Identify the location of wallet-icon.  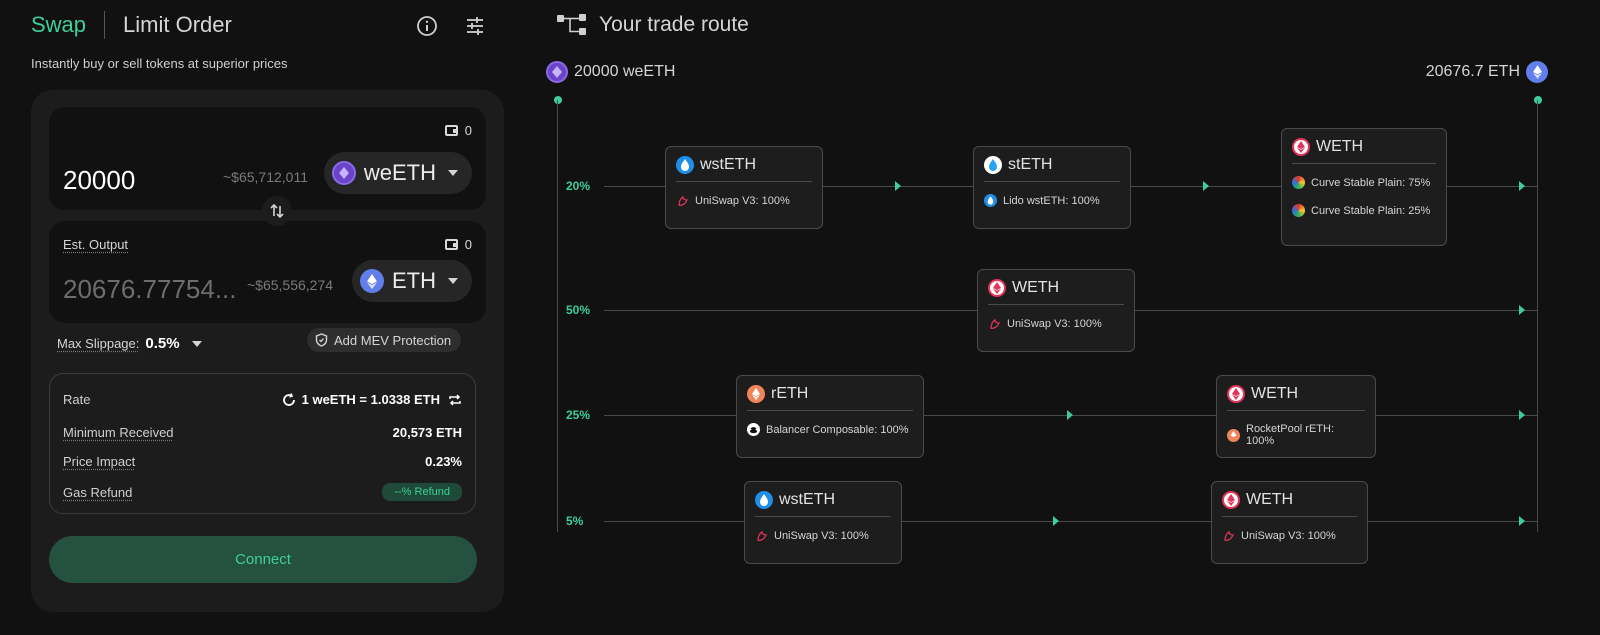
(451, 244).